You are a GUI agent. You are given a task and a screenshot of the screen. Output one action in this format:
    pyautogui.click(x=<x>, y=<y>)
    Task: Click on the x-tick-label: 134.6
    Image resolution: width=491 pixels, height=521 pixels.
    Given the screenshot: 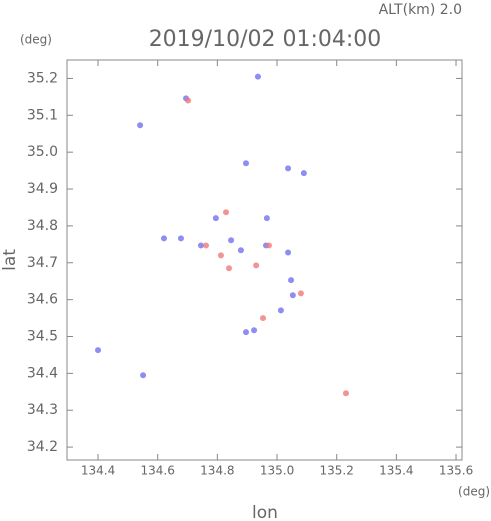 What is the action you would take?
    pyautogui.click(x=158, y=471)
    